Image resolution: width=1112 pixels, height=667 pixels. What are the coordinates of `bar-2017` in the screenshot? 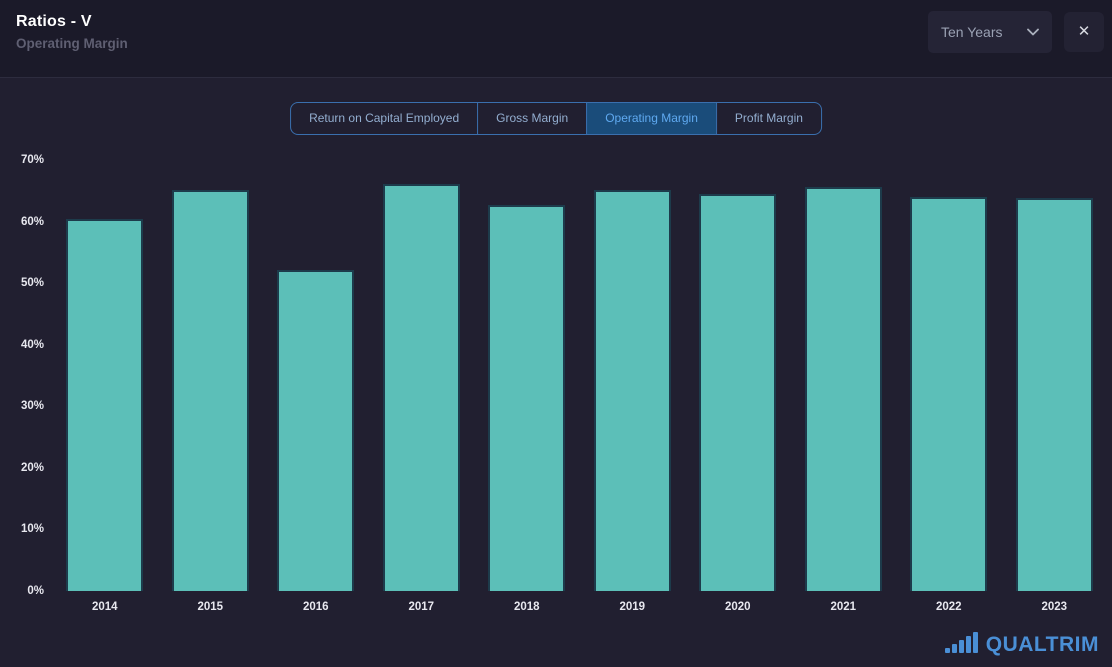 It's located at (421, 387).